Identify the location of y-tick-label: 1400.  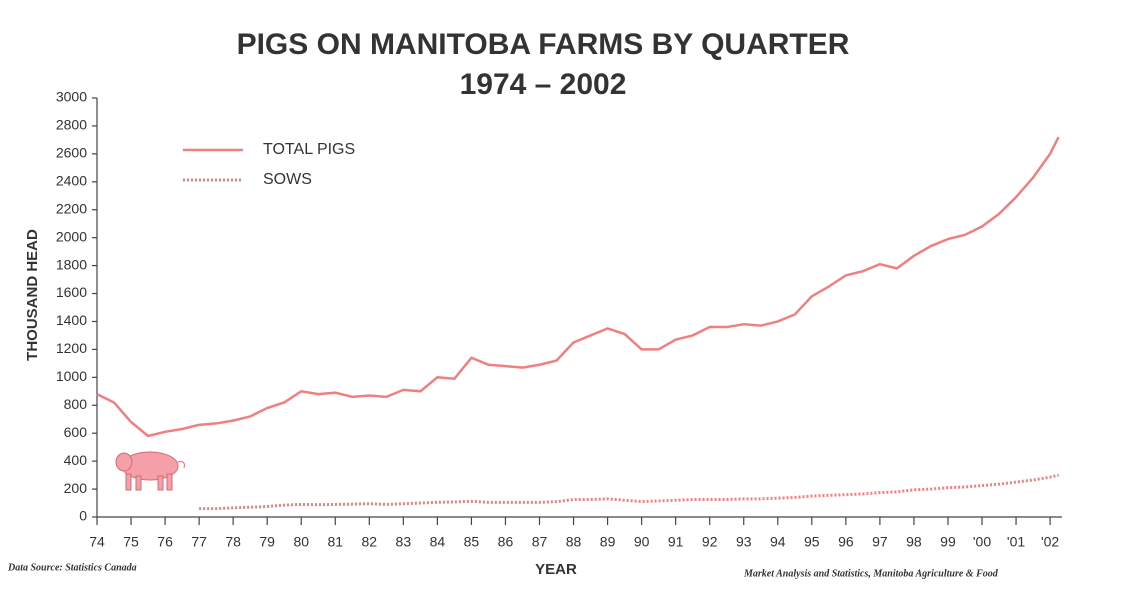
(71, 320).